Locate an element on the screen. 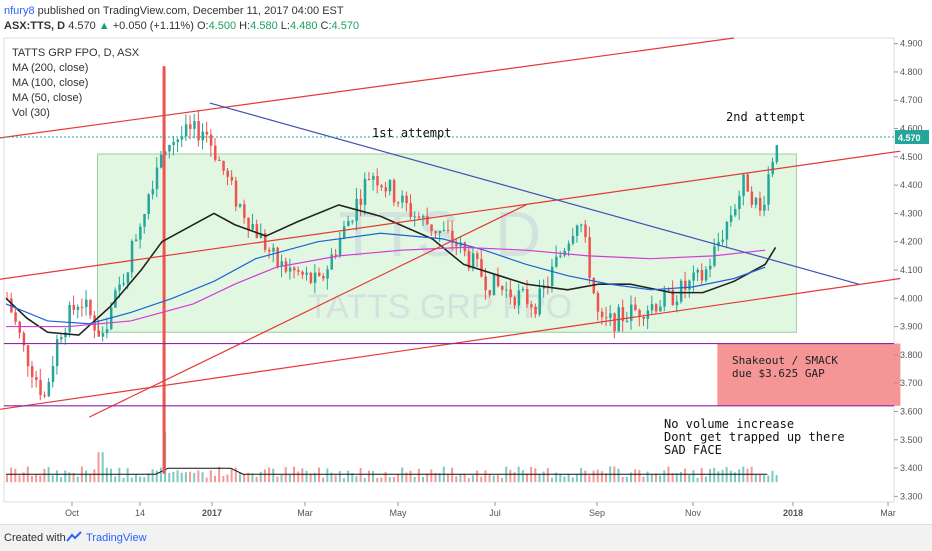 The image size is (932, 551). trend-line is located at coordinates (367, 88).